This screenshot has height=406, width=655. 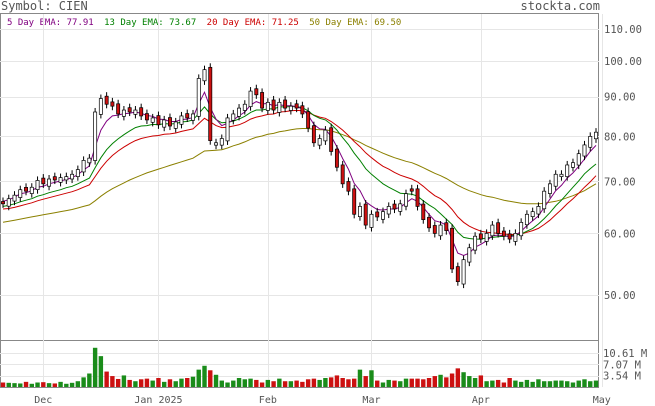 I want to click on site-name: stockta.com, so click(x=560, y=6).